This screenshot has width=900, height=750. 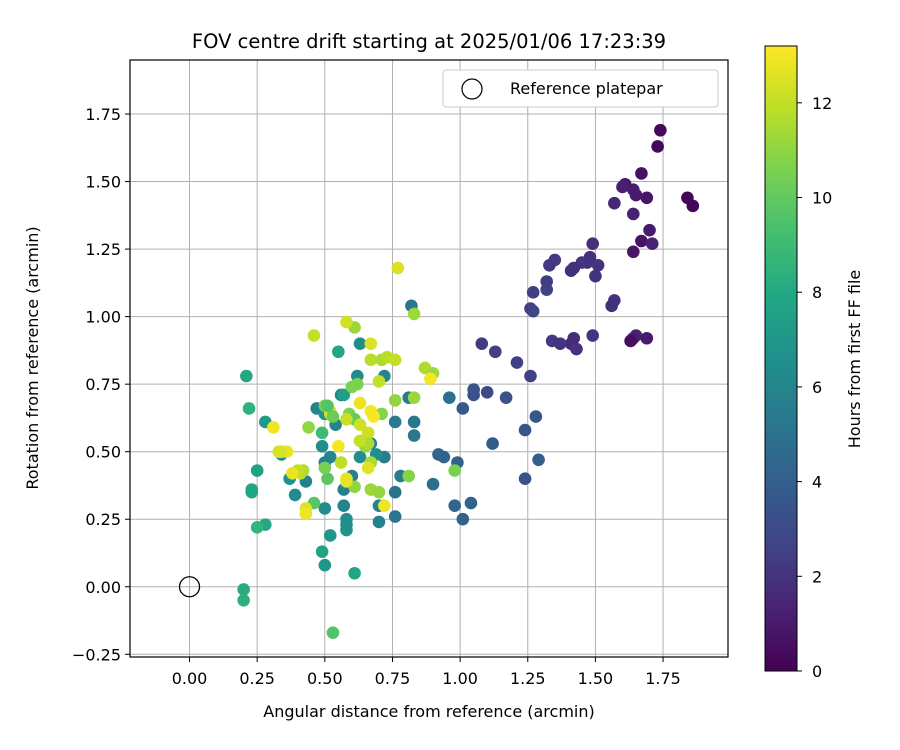 I want to click on colorbar-tick-label: 8, so click(x=817, y=292).